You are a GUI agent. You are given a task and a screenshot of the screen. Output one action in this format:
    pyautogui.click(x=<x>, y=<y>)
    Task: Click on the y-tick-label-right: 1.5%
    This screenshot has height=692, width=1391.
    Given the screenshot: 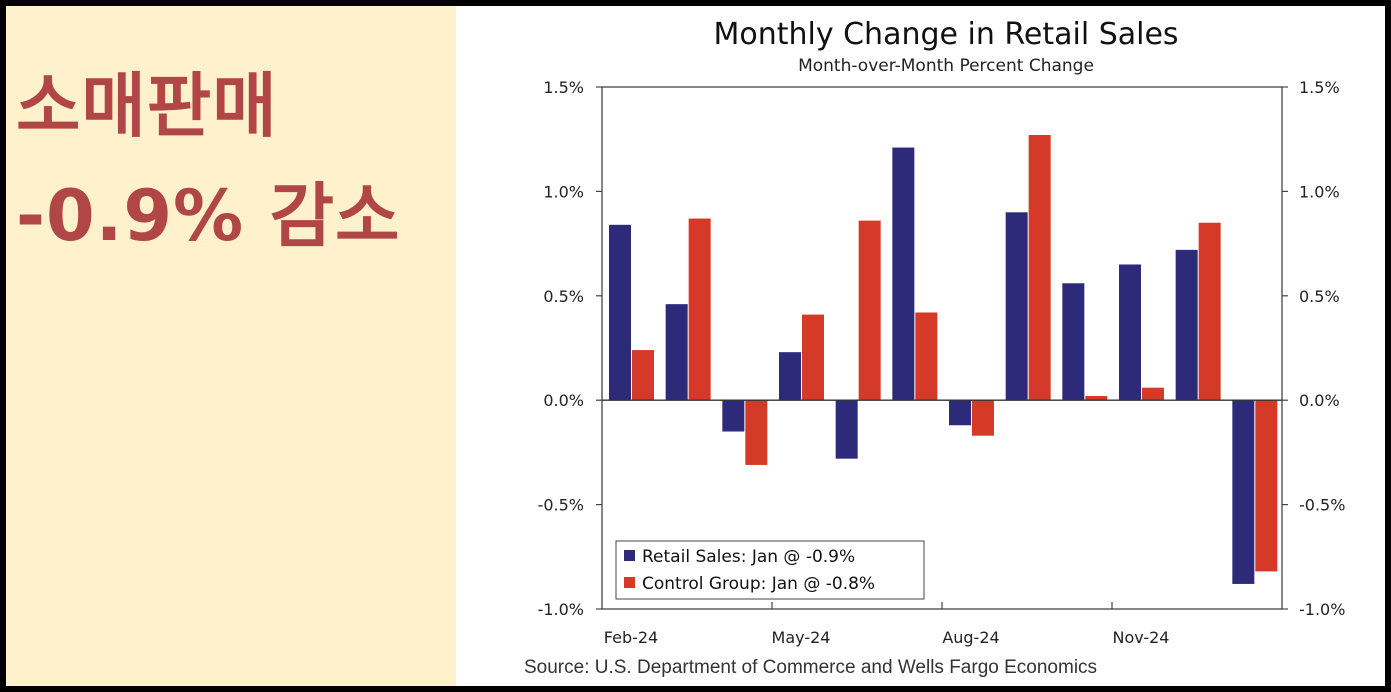 What is the action you would take?
    pyautogui.click(x=1319, y=87)
    